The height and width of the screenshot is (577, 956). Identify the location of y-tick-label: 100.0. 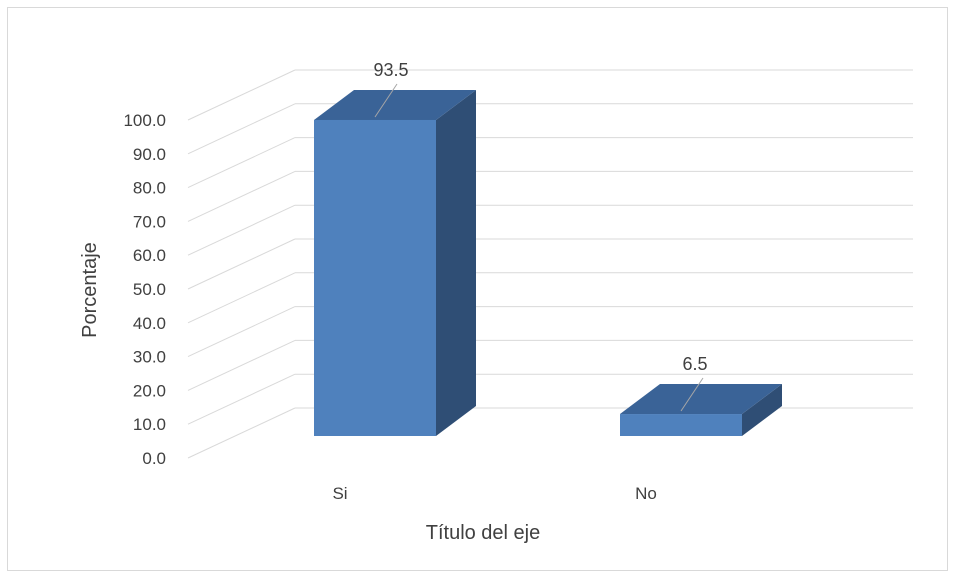
(144, 120).